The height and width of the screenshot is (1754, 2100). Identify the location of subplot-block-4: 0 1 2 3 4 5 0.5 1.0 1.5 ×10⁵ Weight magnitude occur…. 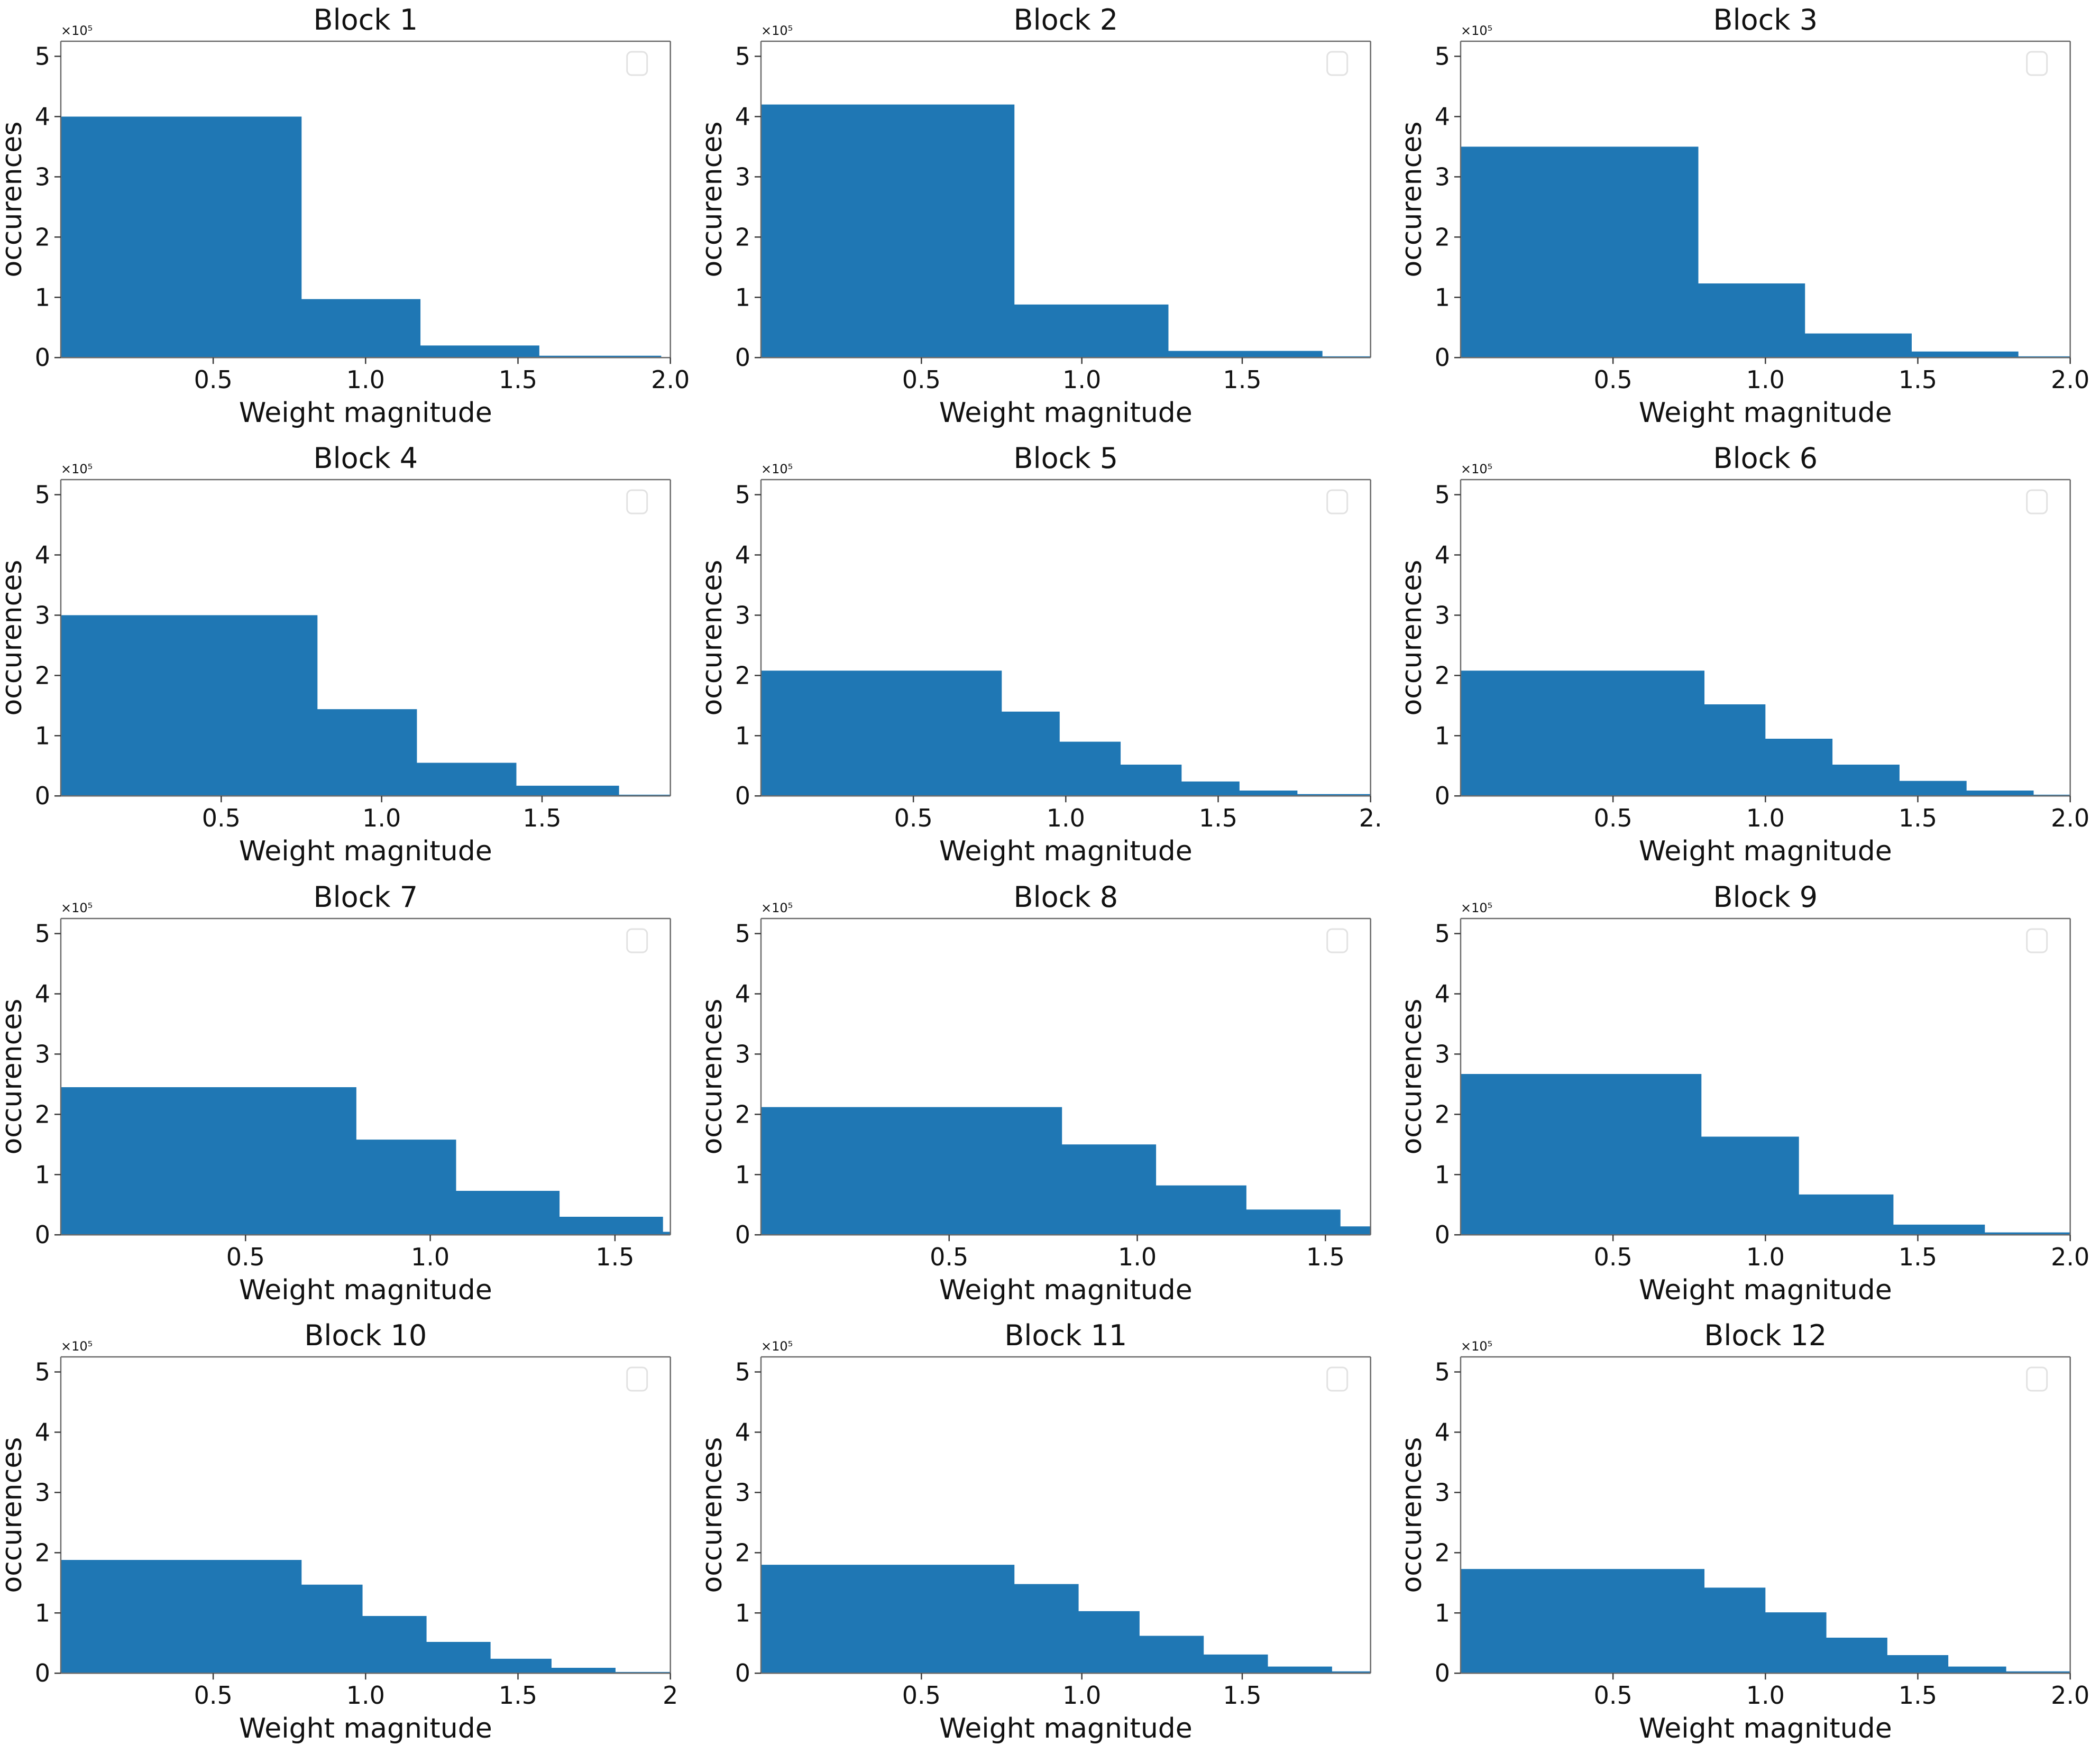
(350, 657).